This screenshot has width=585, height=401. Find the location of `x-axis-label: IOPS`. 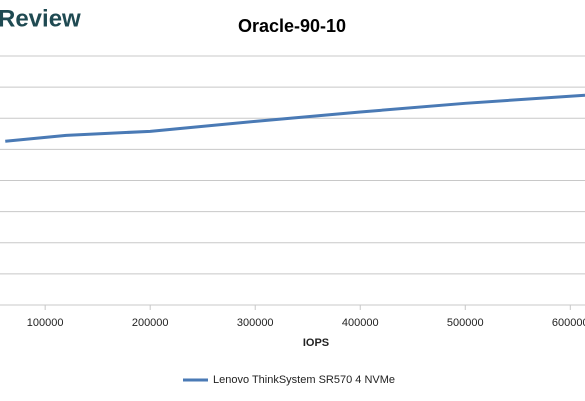

x-axis-label: IOPS is located at coordinates (316, 343).